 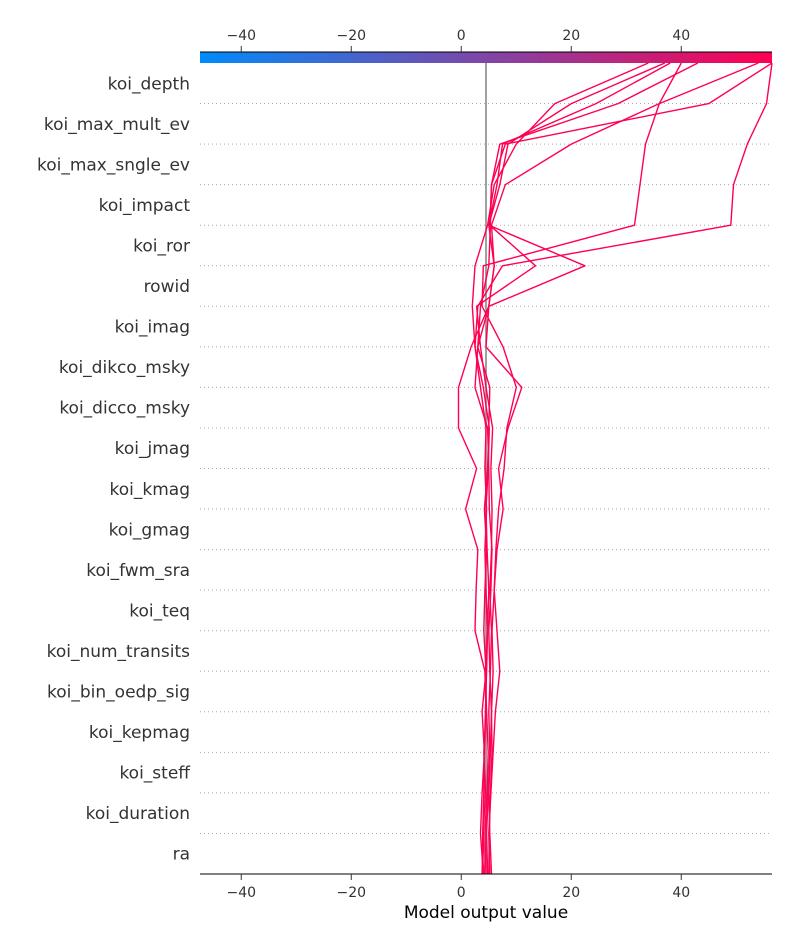 I want to click on feature-label: koi_ror, so click(x=161, y=246).